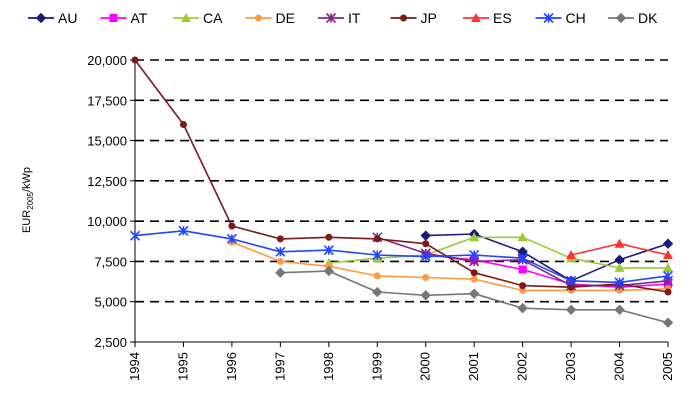  Describe the element at coordinates (668, 243) in the screenshot. I see `point-au-2005` at that location.